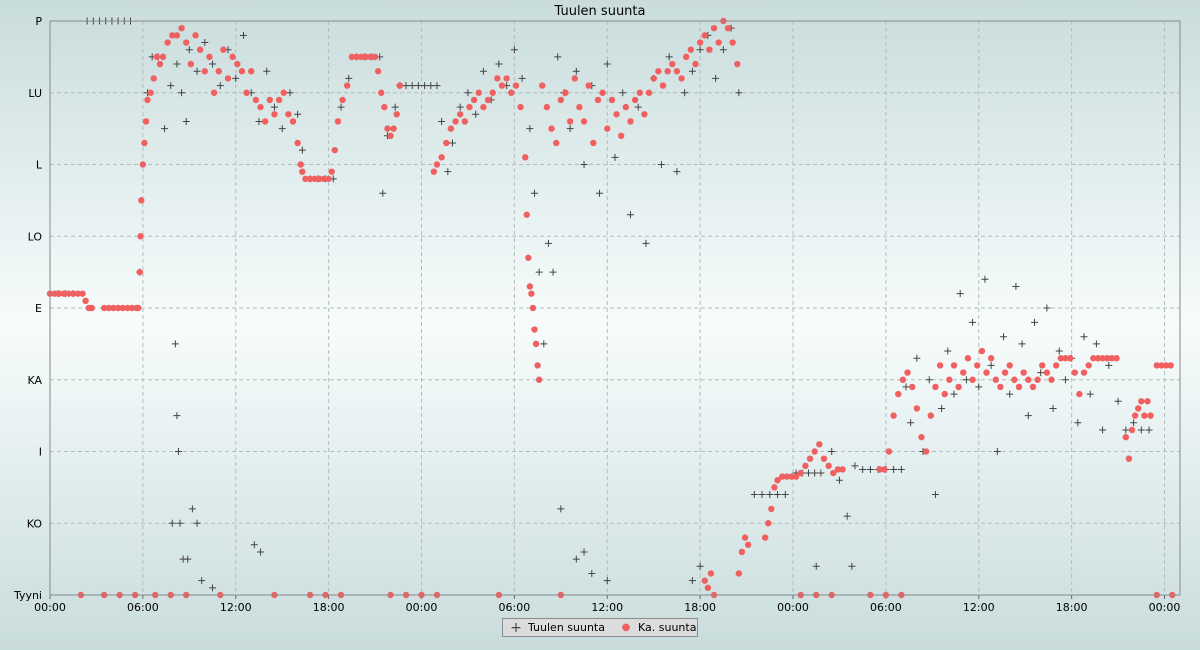 Image resolution: width=1200 pixels, height=650 pixels. I want to click on y-tick-label: Tyyni, so click(27, 595).